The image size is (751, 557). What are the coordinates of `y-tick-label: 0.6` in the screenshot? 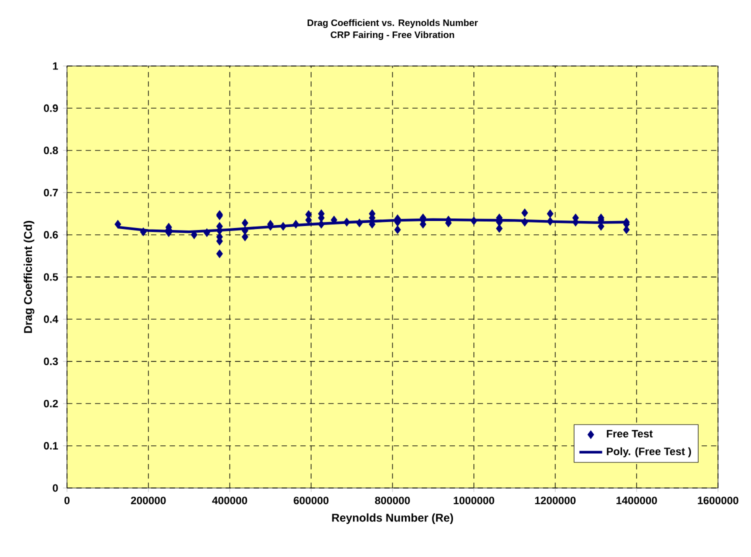 It's located at (51, 235).